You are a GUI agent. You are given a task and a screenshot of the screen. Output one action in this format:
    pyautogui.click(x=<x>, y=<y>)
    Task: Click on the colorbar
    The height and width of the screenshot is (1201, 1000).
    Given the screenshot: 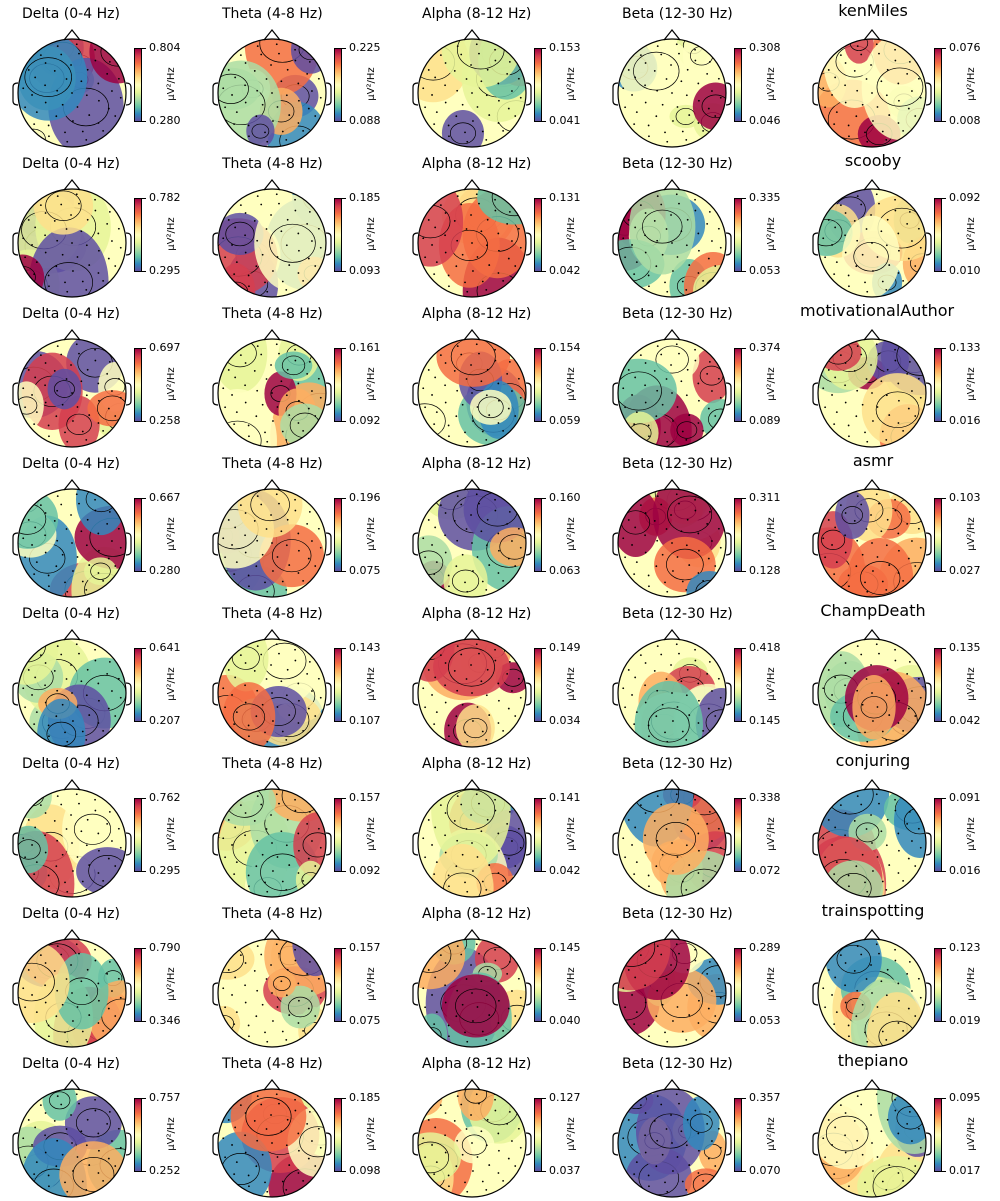 What is the action you would take?
    pyautogui.click(x=138, y=235)
    